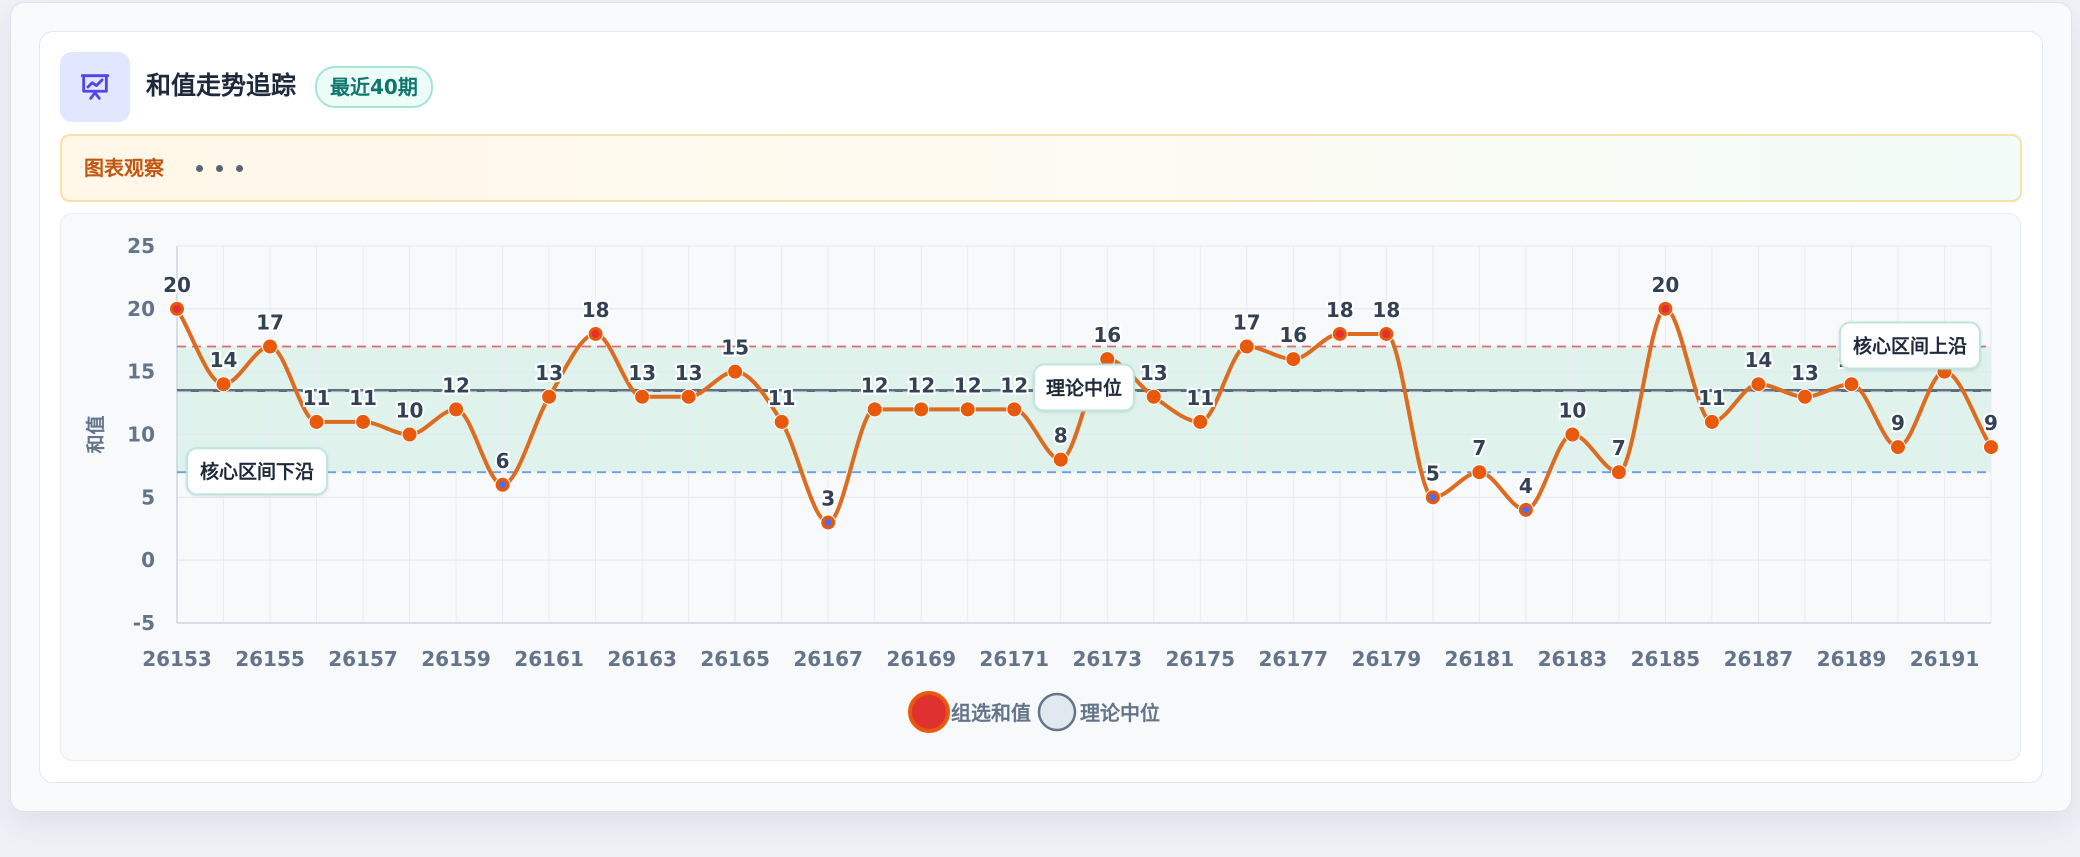  I want to click on upper-bound-label: 核心区间上沿, so click(1910, 345).